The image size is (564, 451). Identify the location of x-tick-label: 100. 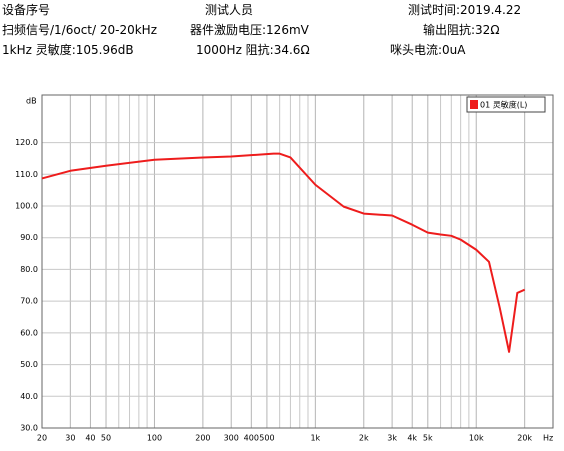
(154, 438).